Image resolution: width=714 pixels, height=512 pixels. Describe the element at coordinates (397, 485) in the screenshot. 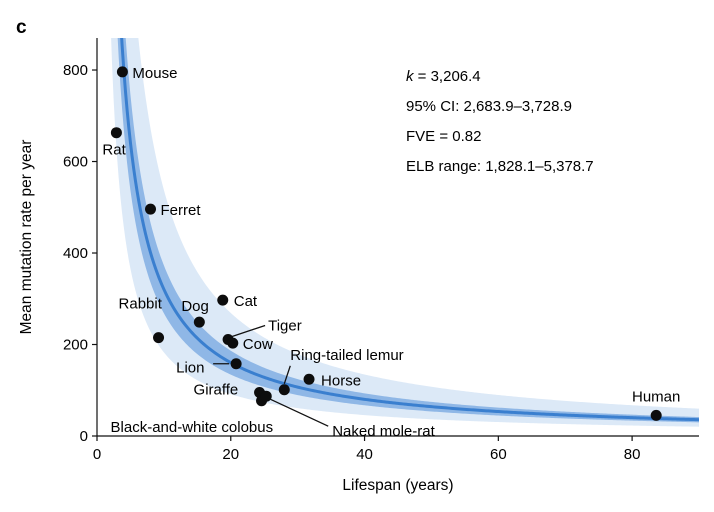

I see `x-axis-label: Lifespan (years)` at that location.